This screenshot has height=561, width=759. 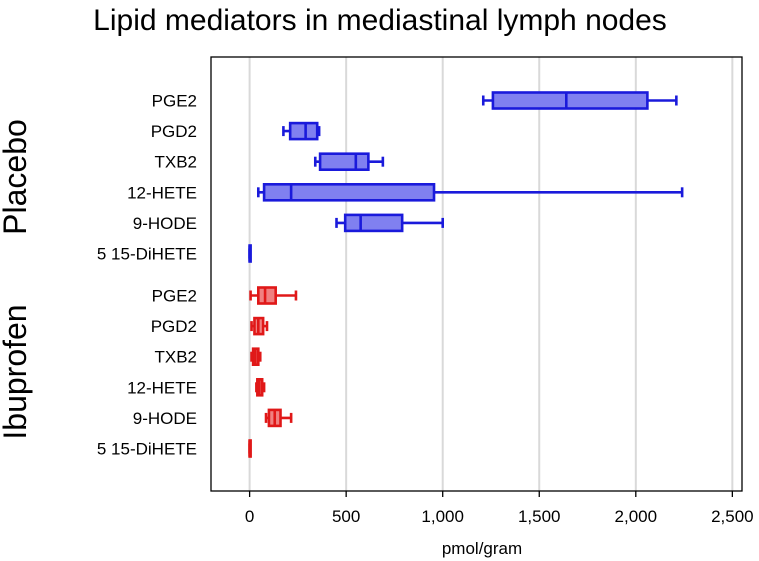 I want to click on category-label-placebo-4: 9-HODE, so click(x=165, y=223).